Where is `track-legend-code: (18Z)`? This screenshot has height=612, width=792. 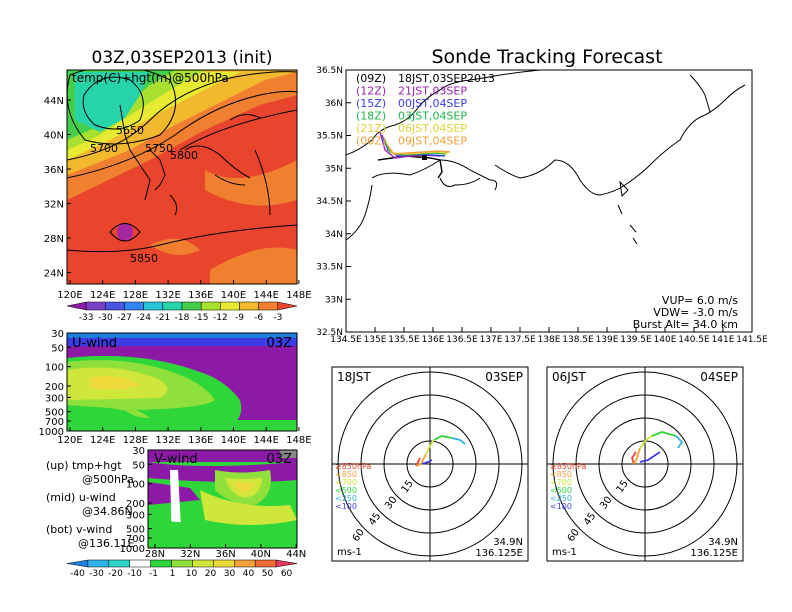 track-legend-code: (18Z) is located at coordinates (371, 116).